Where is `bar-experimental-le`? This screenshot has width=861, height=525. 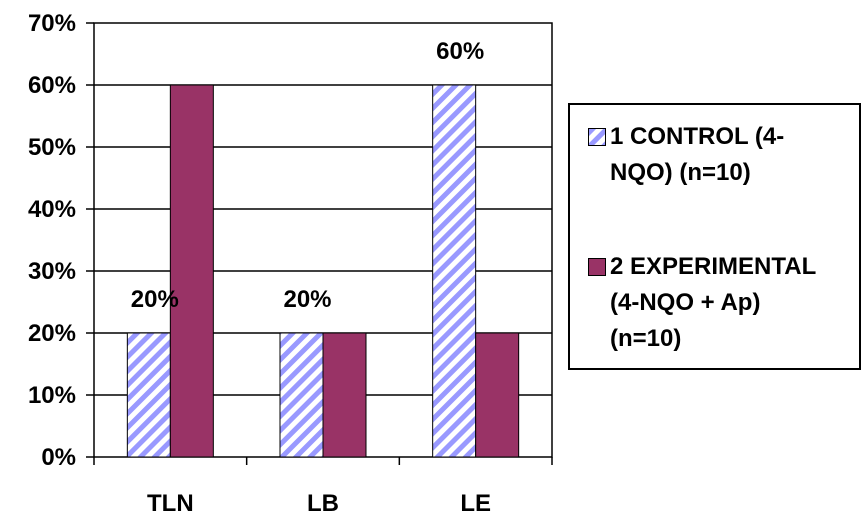
bar-experimental-le is located at coordinates (497, 395).